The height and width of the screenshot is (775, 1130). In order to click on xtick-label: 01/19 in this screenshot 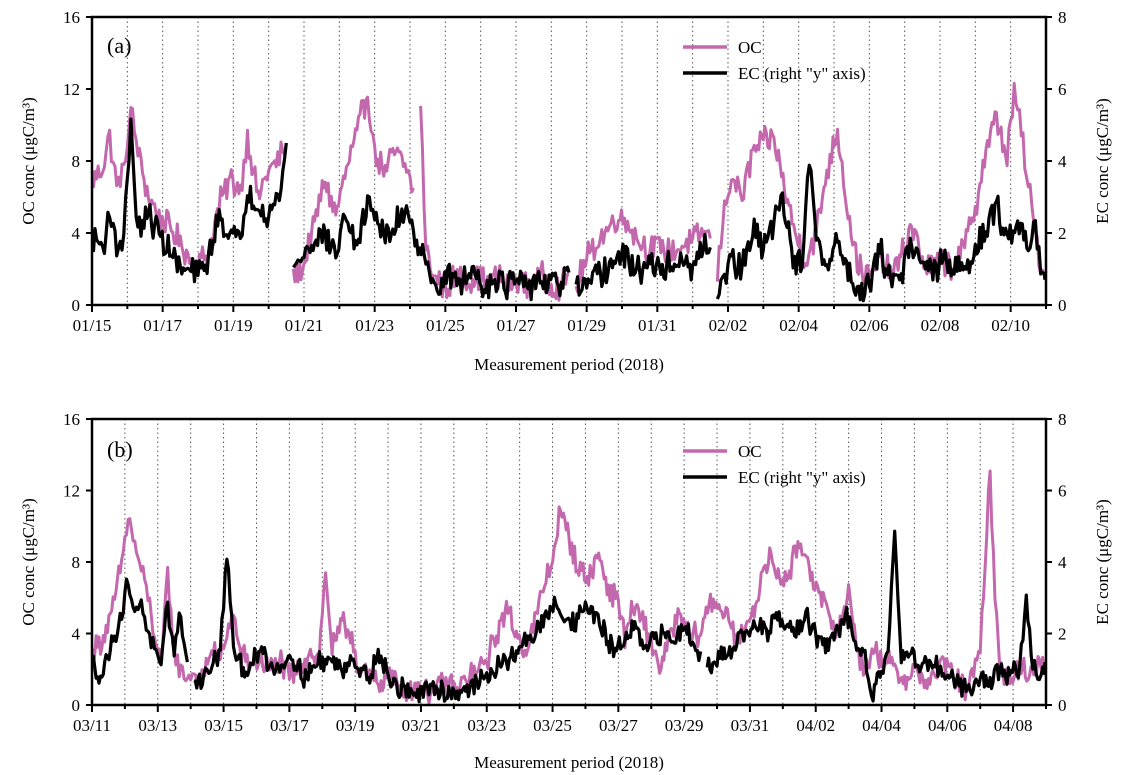, I will do `click(233, 325)`.